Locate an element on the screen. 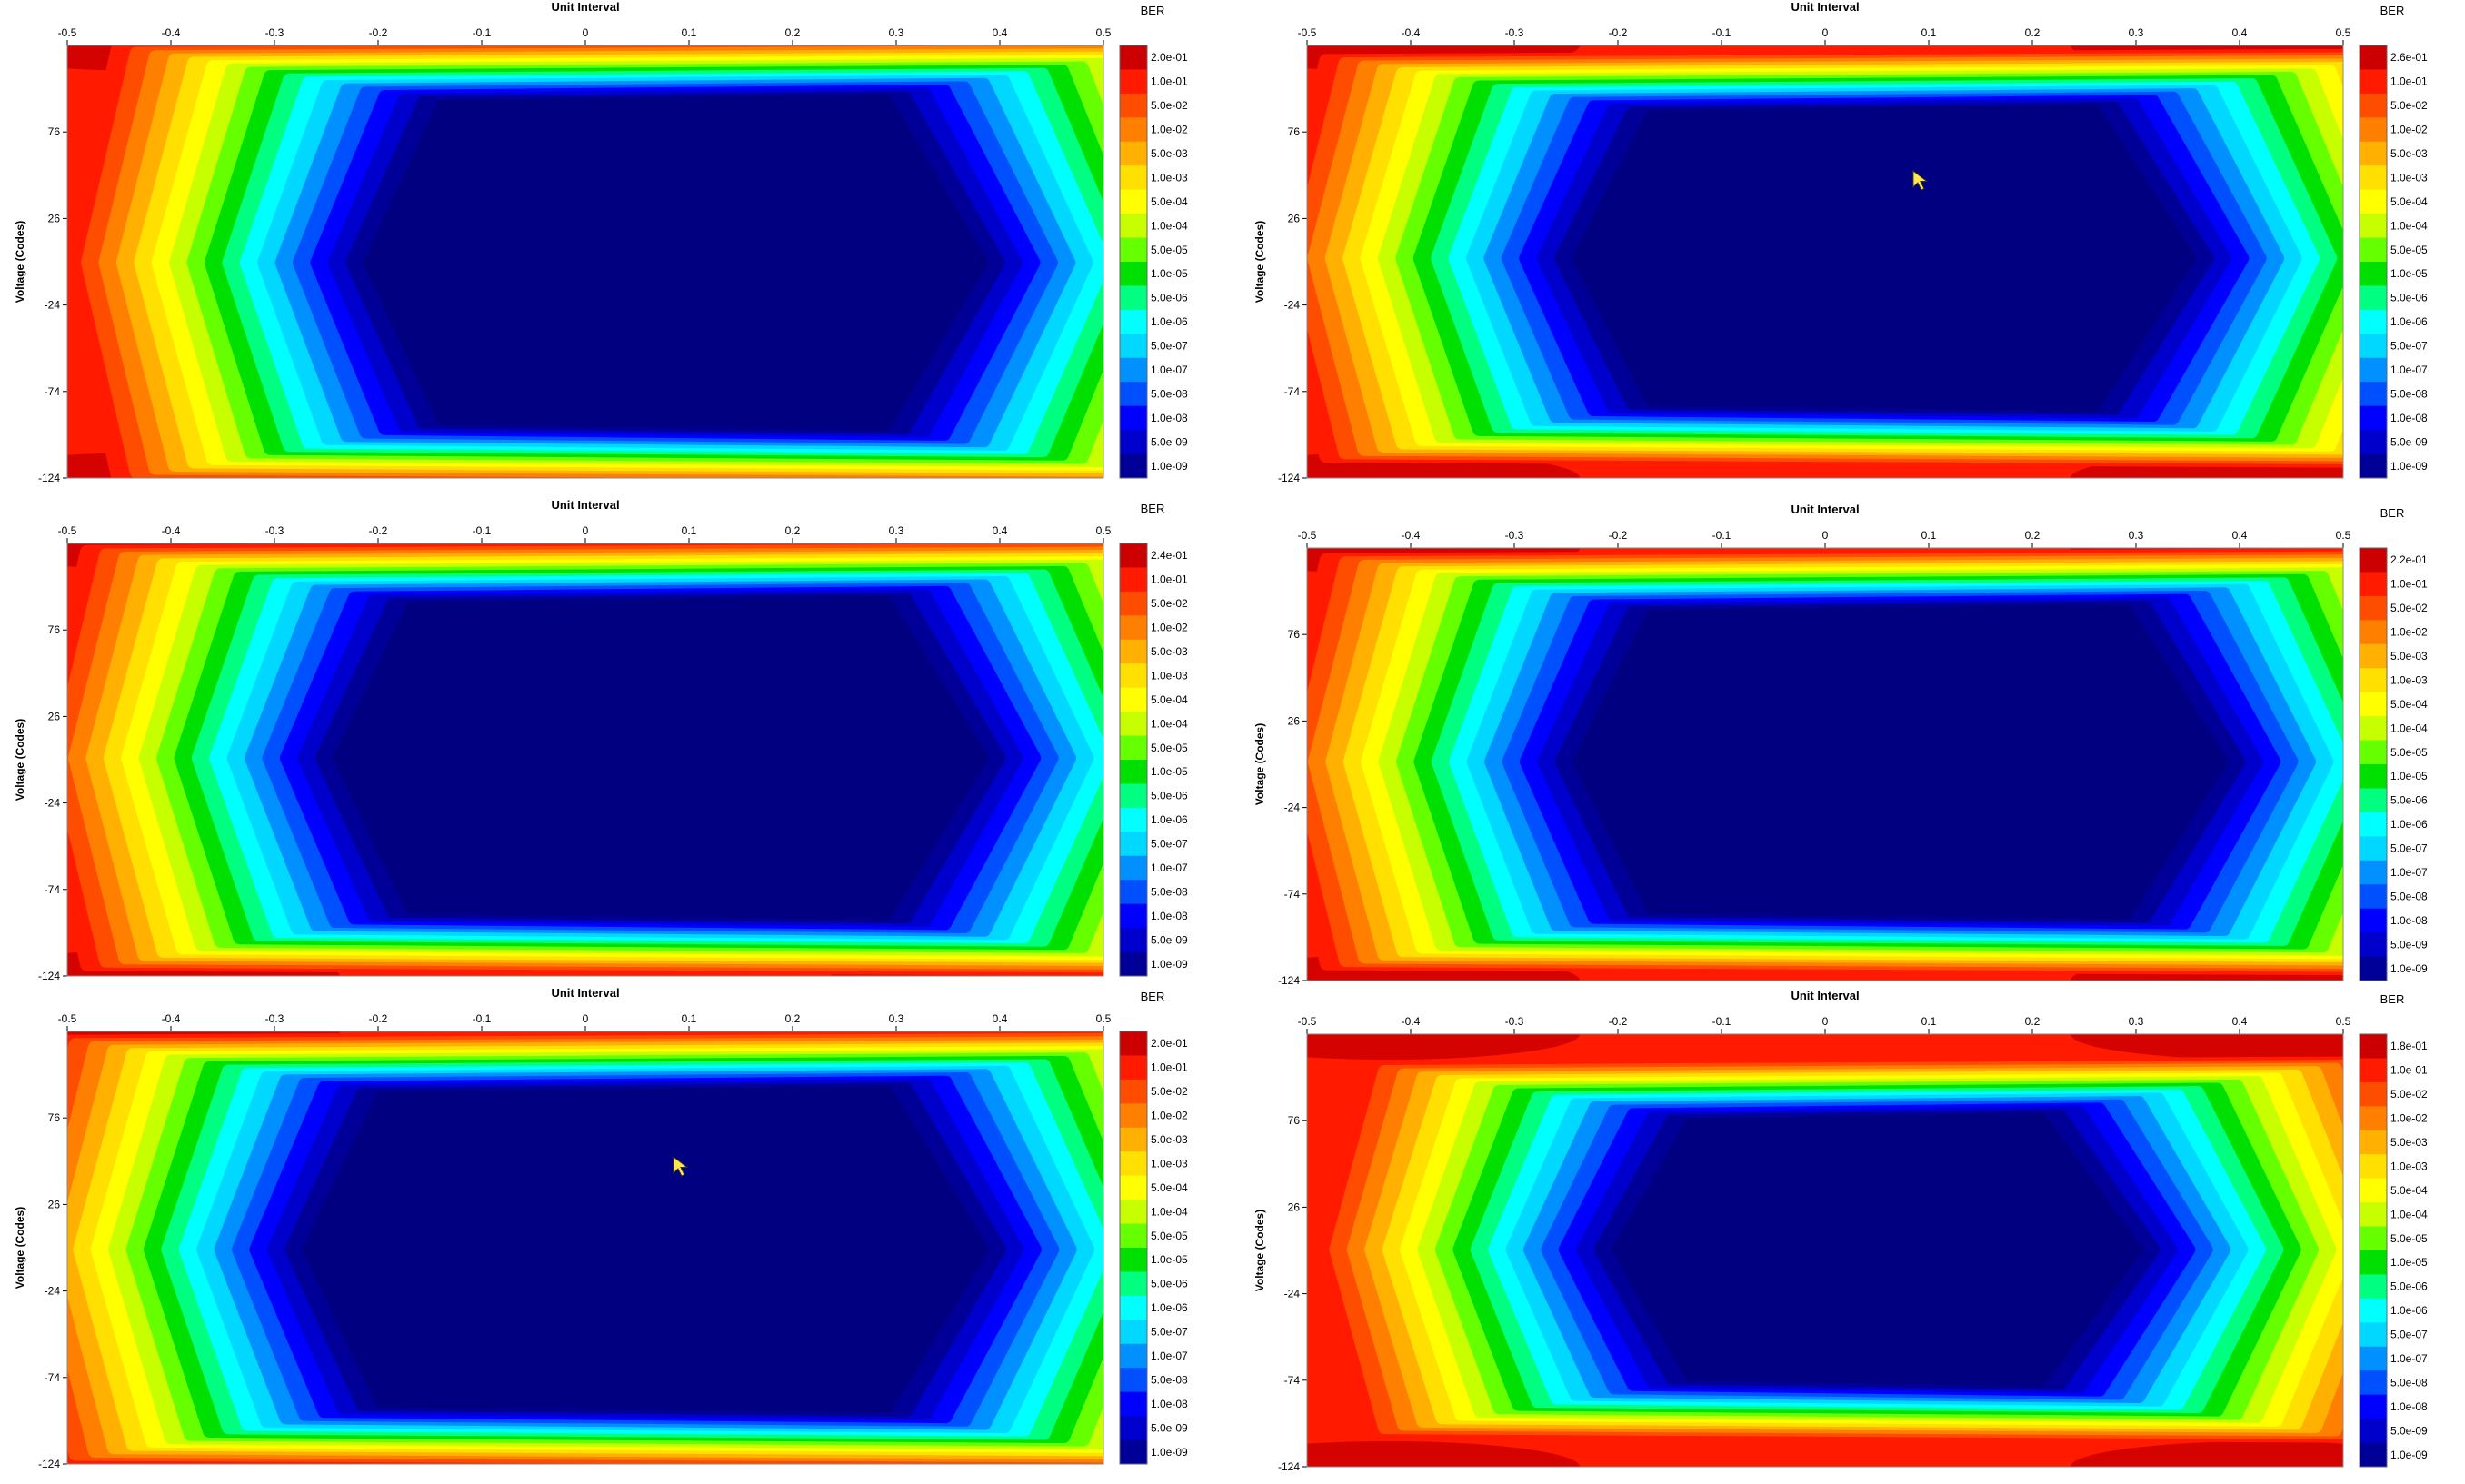 The width and height of the screenshot is (2465, 1484). colorbar-label: 1.0e-02 is located at coordinates (1169, 130).